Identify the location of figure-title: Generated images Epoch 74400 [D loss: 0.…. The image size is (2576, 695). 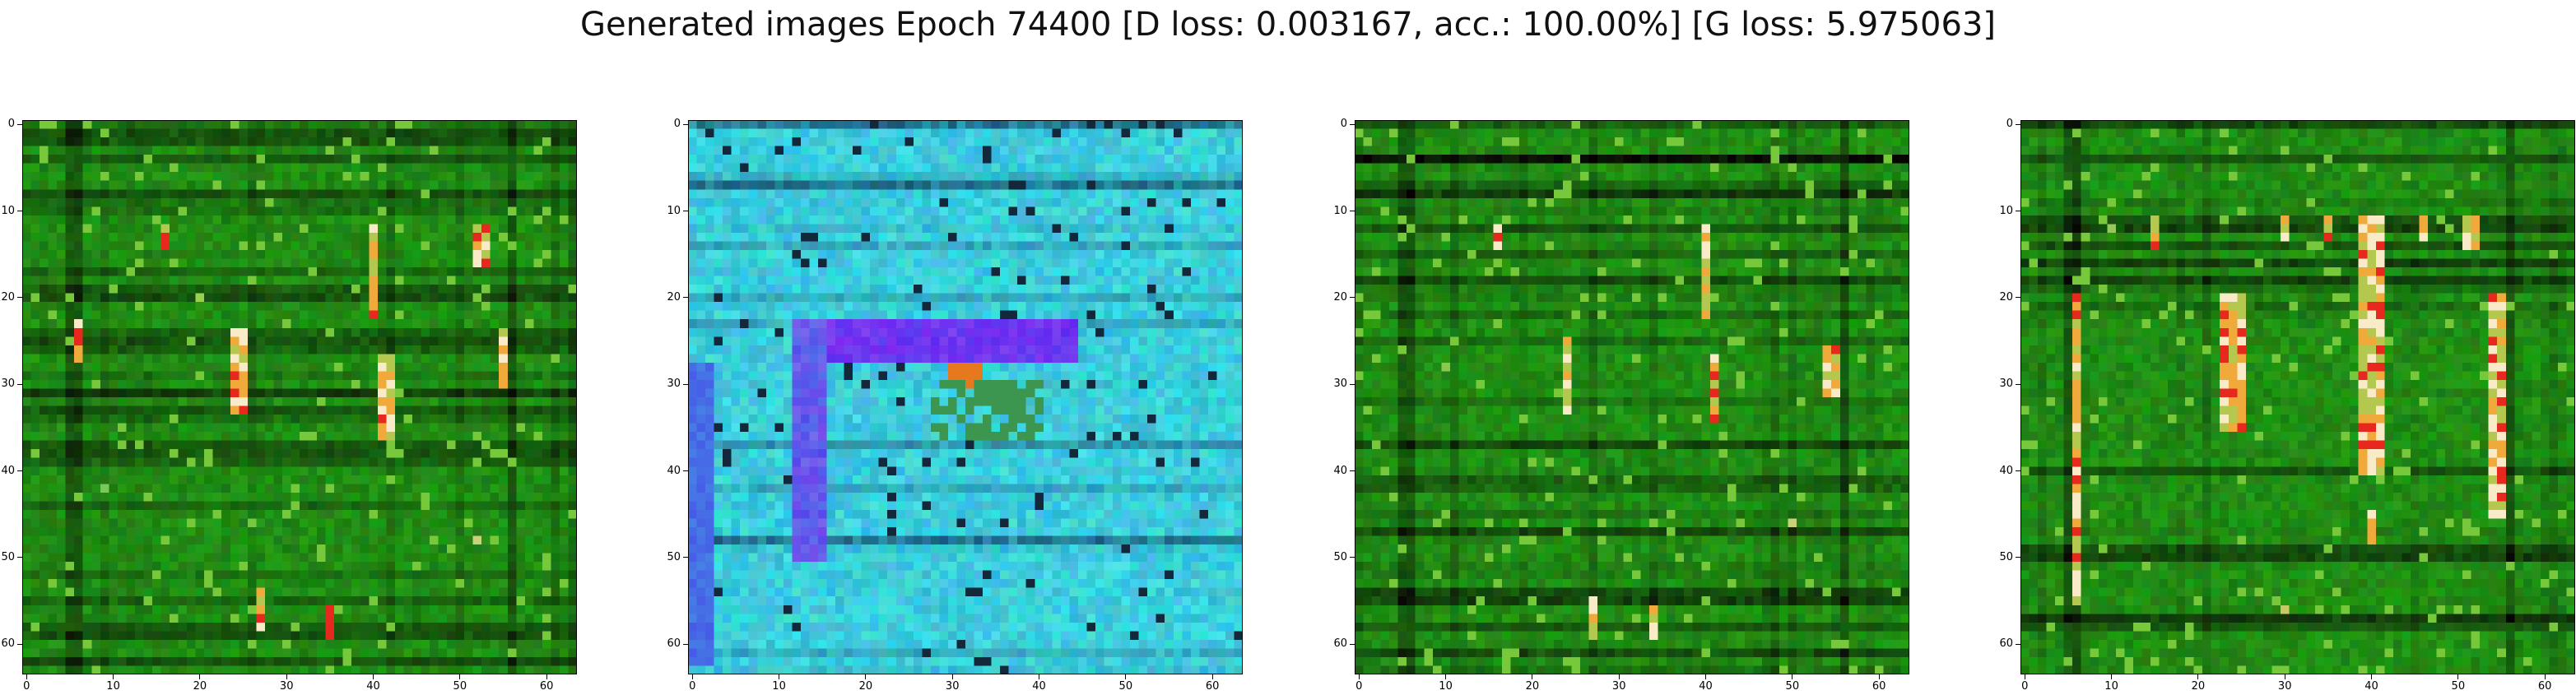
(1288, 25).